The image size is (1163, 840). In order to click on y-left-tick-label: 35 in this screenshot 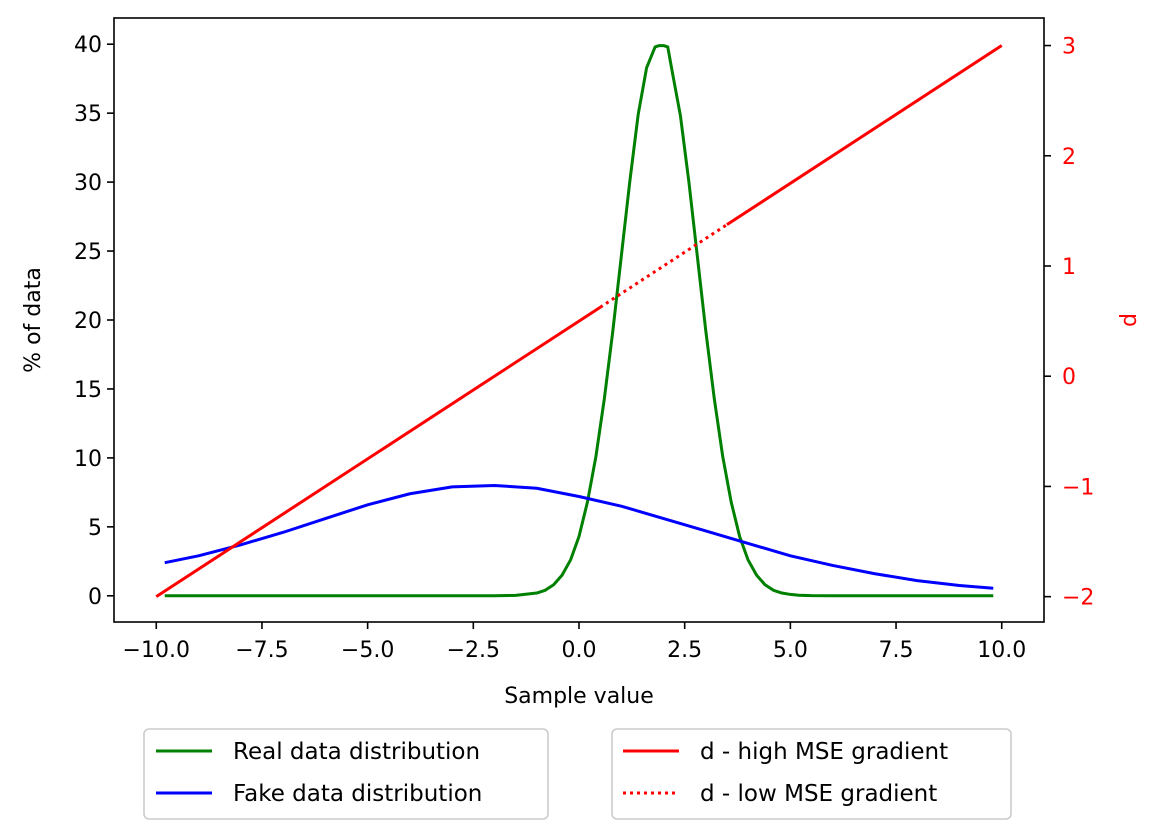, I will do `click(88, 114)`.